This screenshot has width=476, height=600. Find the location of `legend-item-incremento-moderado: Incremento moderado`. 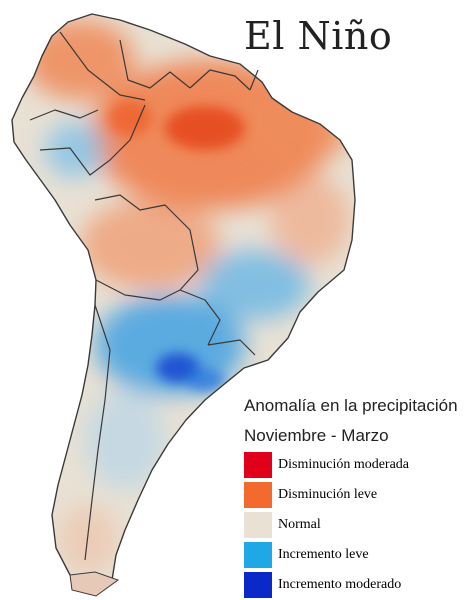

legend-item-incremento-moderado: Incremento moderado is located at coordinates (322, 585).